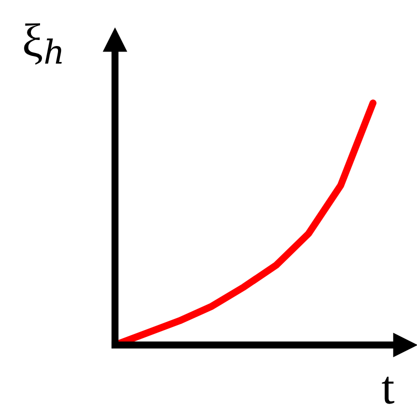  Describe the element at coordinates (43, 44) in the screenshot. I see `y-axis-title: ξ$_{h}$` at that location.